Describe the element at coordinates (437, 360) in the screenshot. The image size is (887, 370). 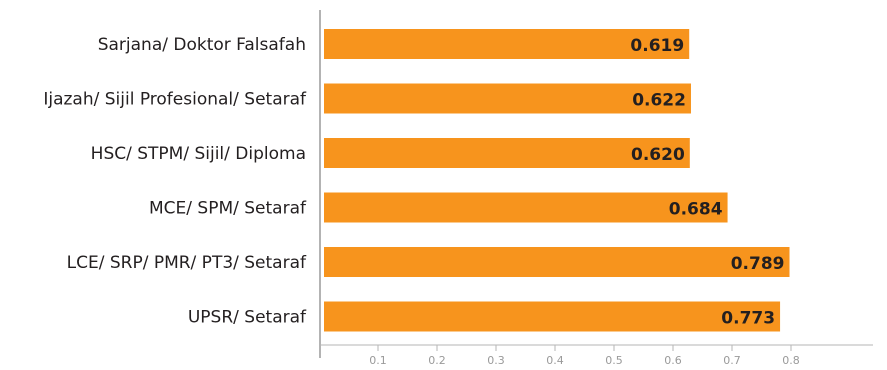
I see `x-tick-label: 0.2` at that location.